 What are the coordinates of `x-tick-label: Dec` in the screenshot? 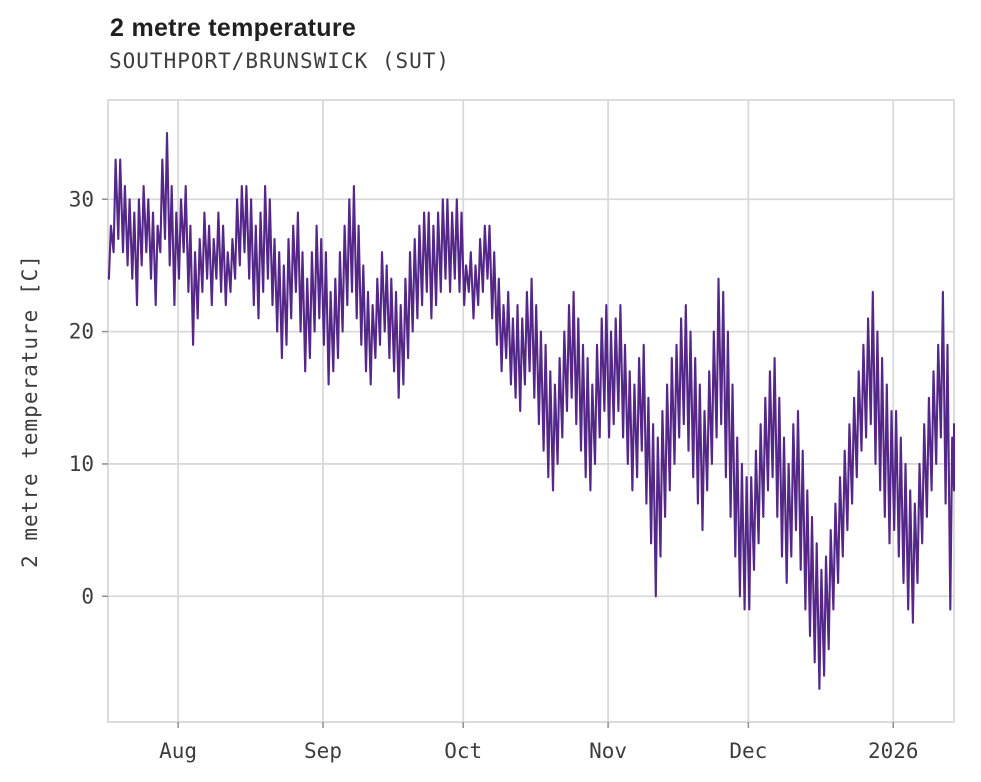 It's located at (748, 751).